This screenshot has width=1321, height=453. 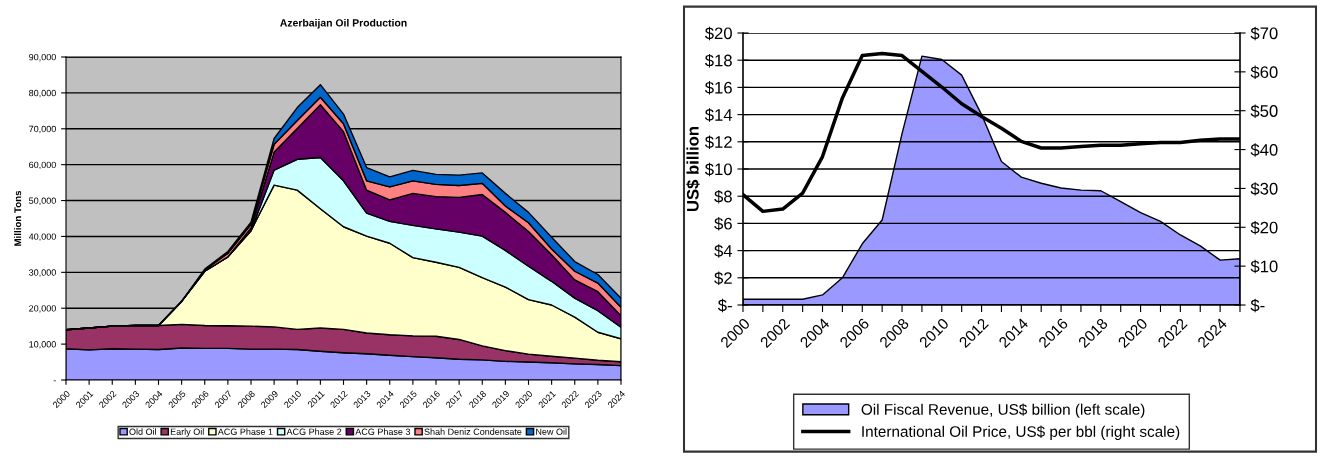 I want to click on y-tick-label: $16, so click(x=718, y=88).